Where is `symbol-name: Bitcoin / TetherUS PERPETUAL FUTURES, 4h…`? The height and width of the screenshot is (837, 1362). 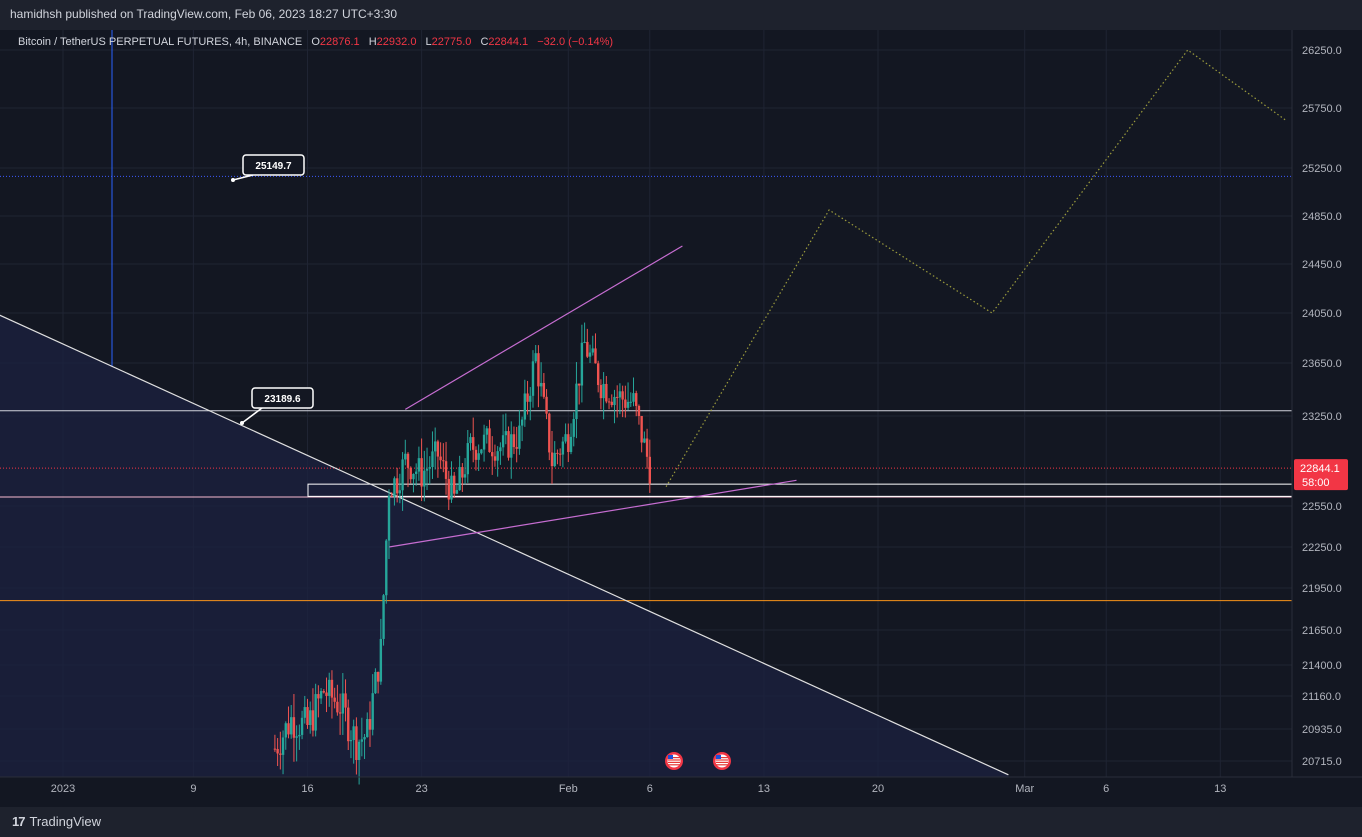
symbol-name: Bitcoin / TetherUS PERPETUAL FUTURES, 4h… is located at coordinates (160, 42).